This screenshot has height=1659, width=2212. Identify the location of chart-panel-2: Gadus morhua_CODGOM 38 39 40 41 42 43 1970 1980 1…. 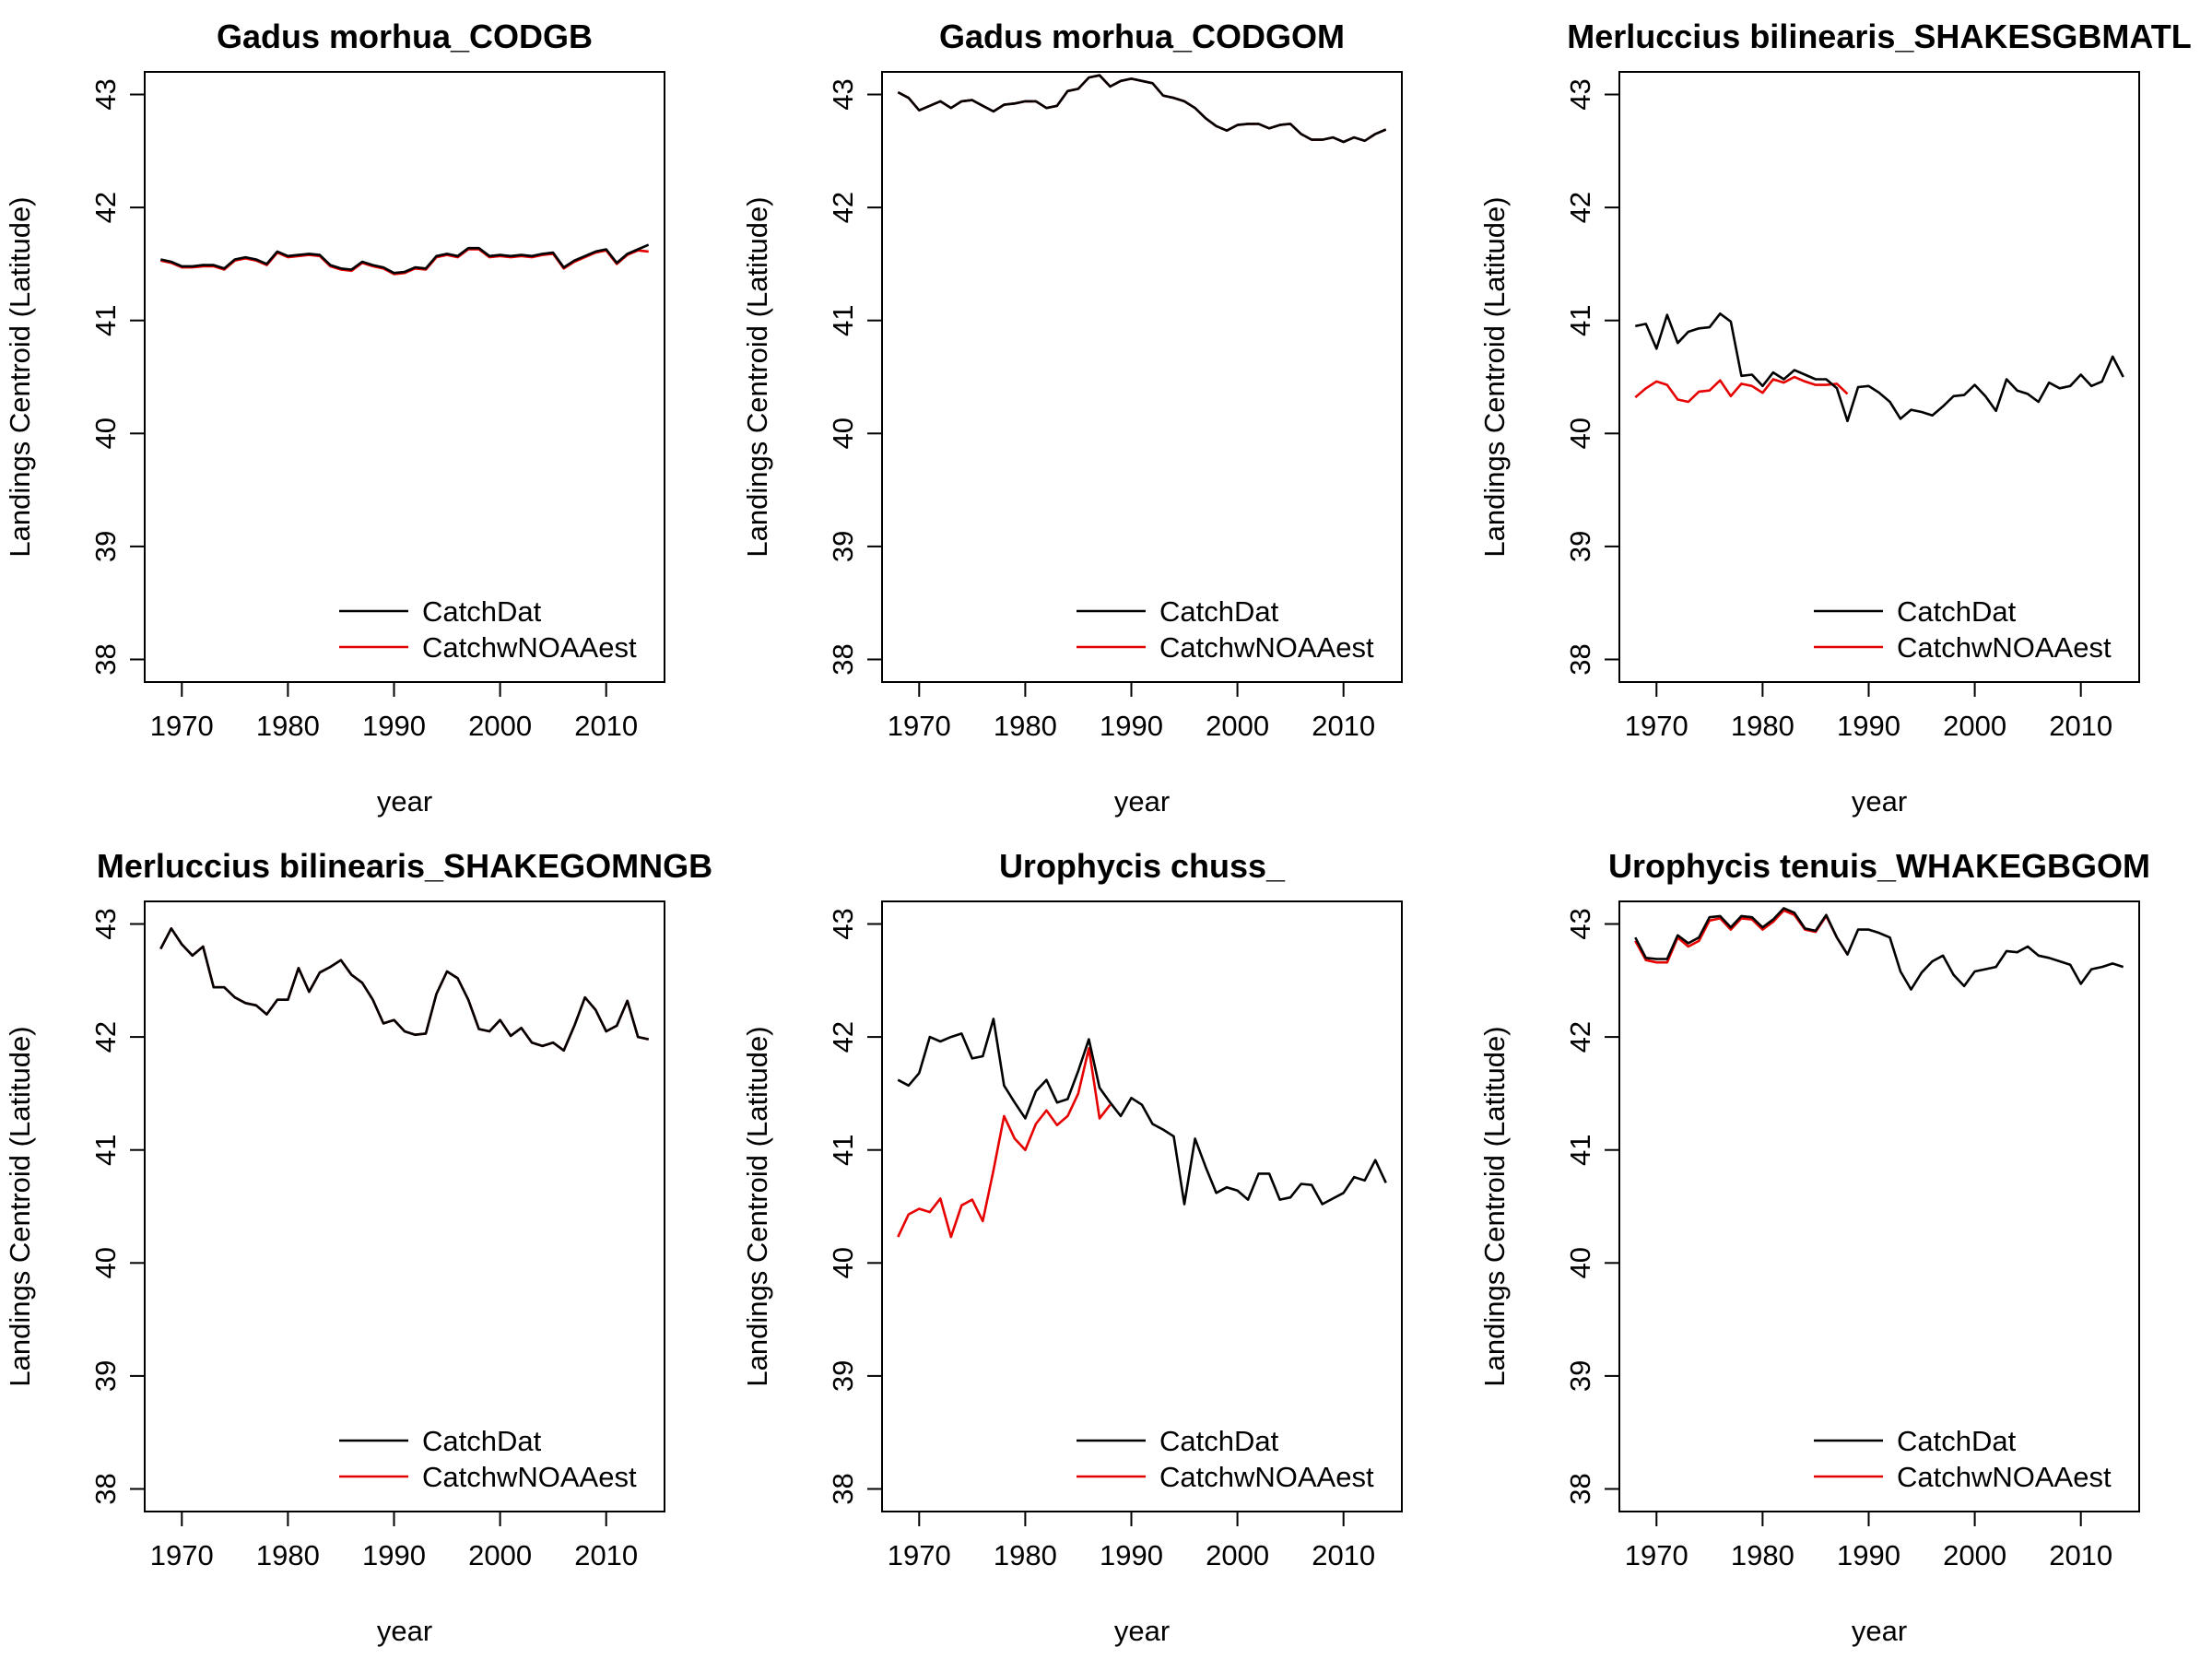
(1072, 418).